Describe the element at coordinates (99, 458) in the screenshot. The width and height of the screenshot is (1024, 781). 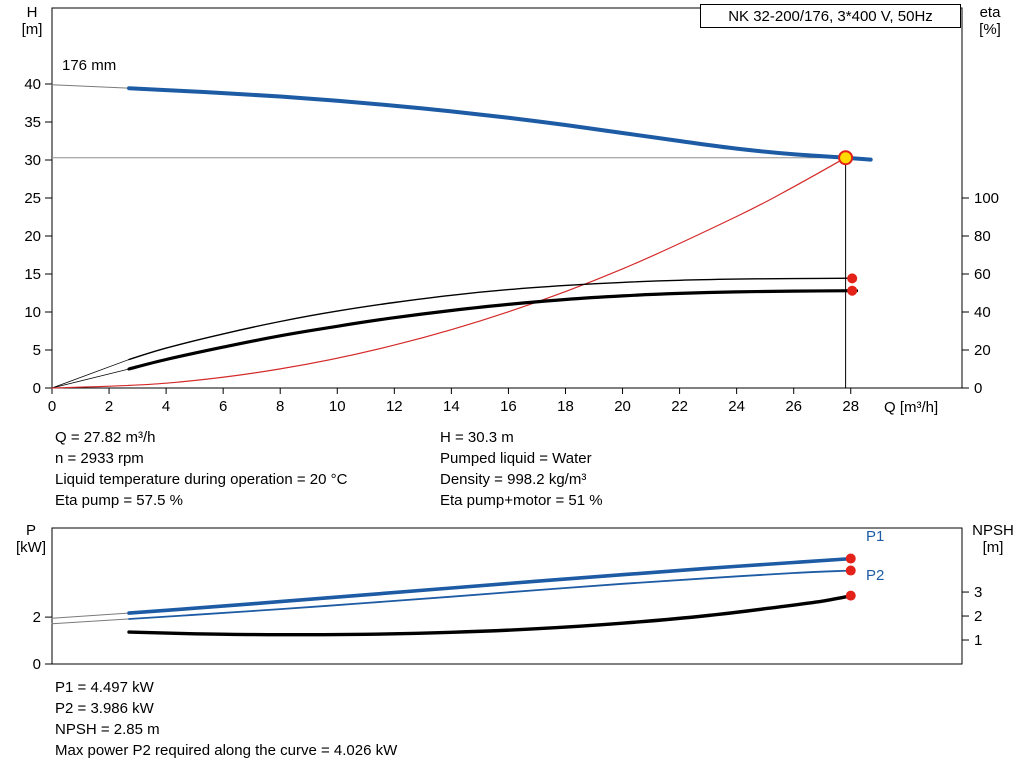
I see `info-speed: n = 2933 rpm` at that location.